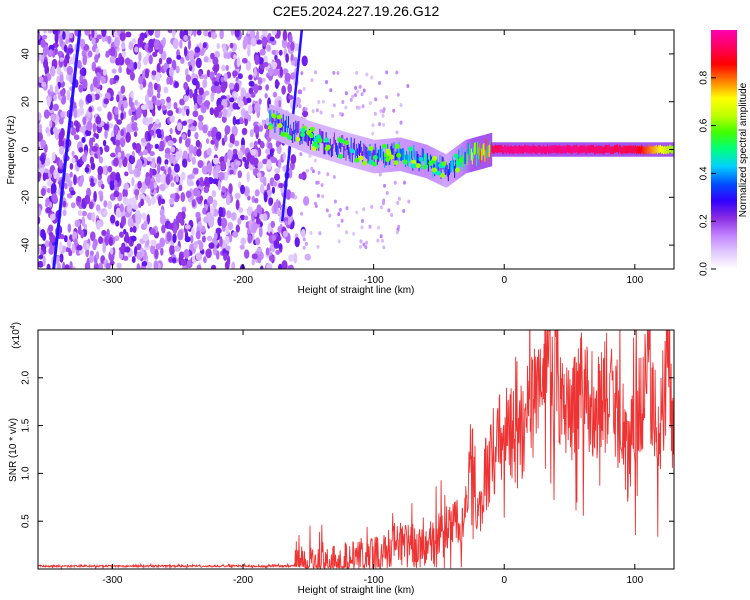 The image size is (750, 600). I want to click on spectrogram-y-axis-label: Frequency (Hz), so click(11, 150).